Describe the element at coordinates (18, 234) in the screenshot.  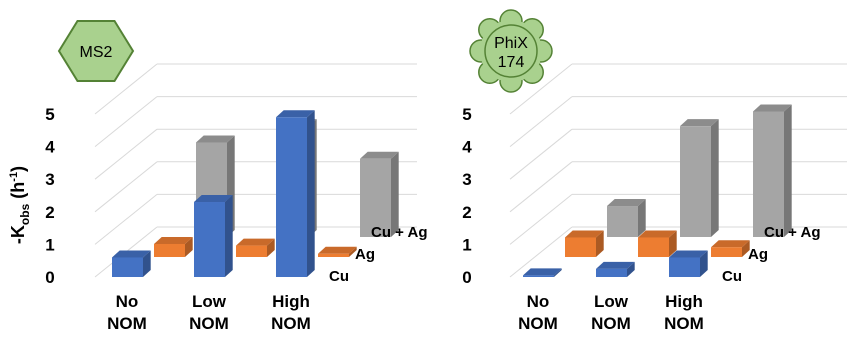
I see `y-axis-label-main: -K` at that location.